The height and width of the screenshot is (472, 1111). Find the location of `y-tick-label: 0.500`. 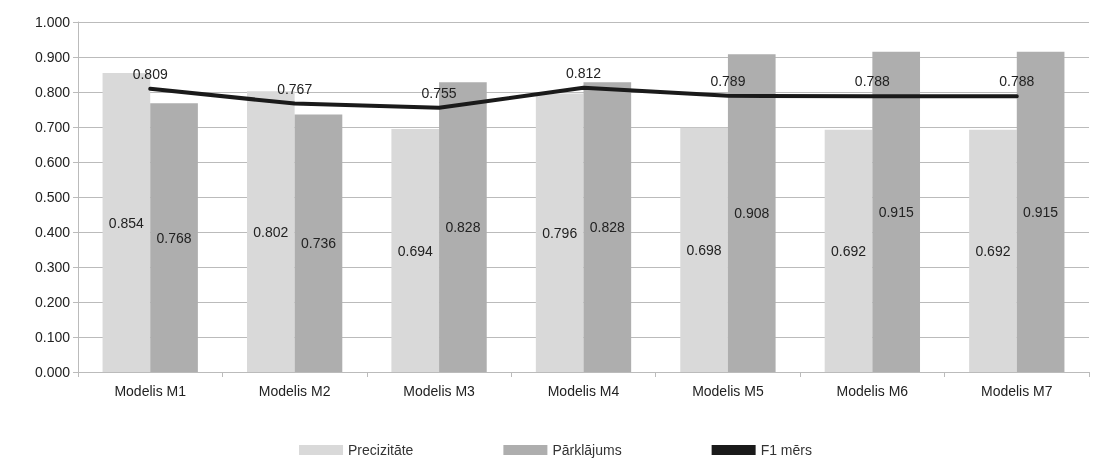

y-tick-label: 0.500 is located at coordinates (52, 197).